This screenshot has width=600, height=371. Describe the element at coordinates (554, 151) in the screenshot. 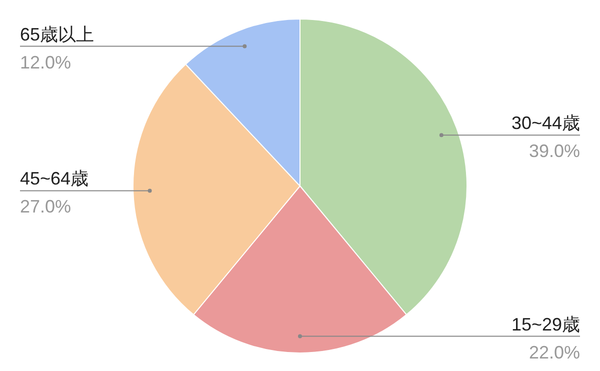

I see `data-label: 39.0%` at that location.